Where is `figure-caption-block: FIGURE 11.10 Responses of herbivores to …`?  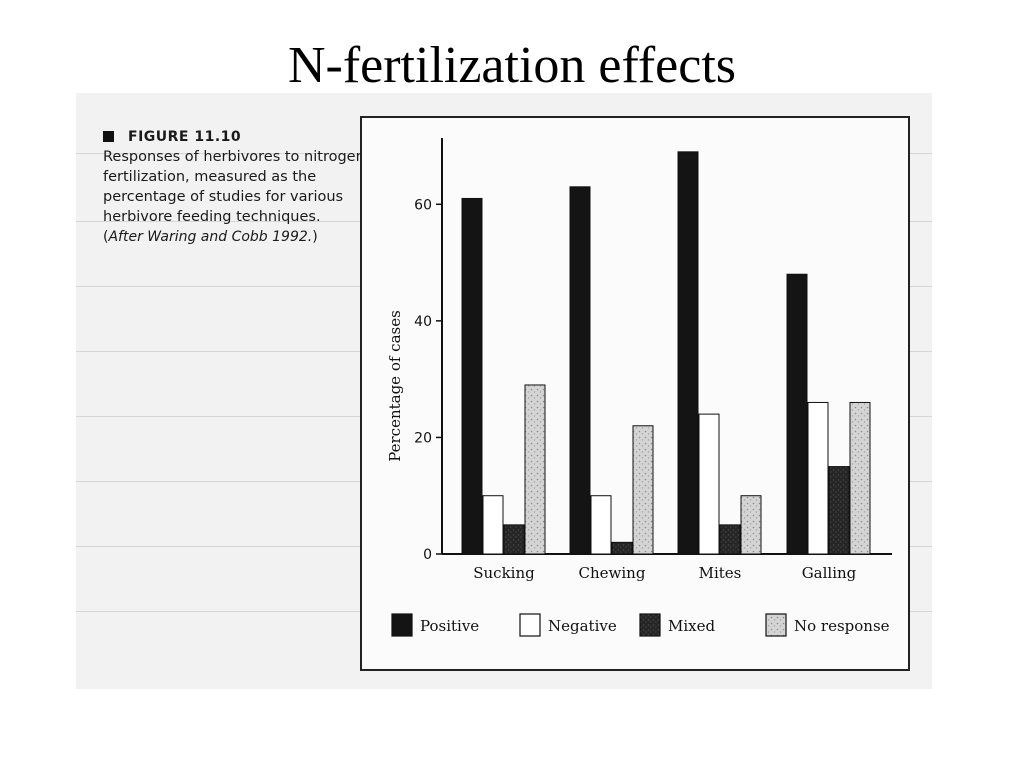 figure-caption-block: FIGURE 11.10 Responses of herbivores to … is located at coordinates (238, 187).